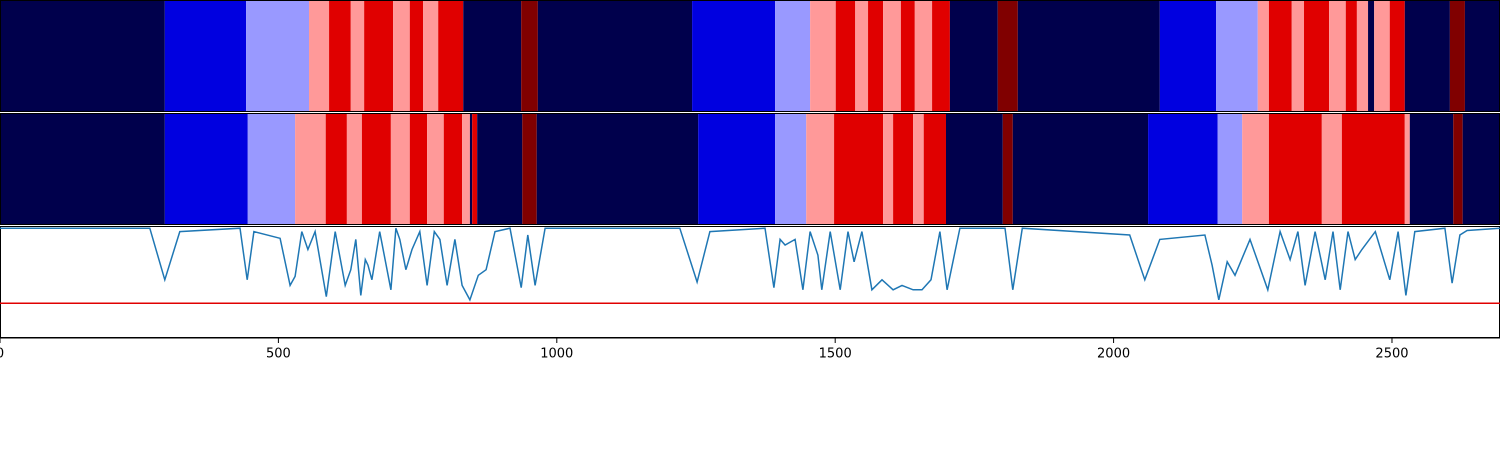 This screenshot has height=450, width=1500. I want to click on x-tick-label: 0, so click(2, 354).